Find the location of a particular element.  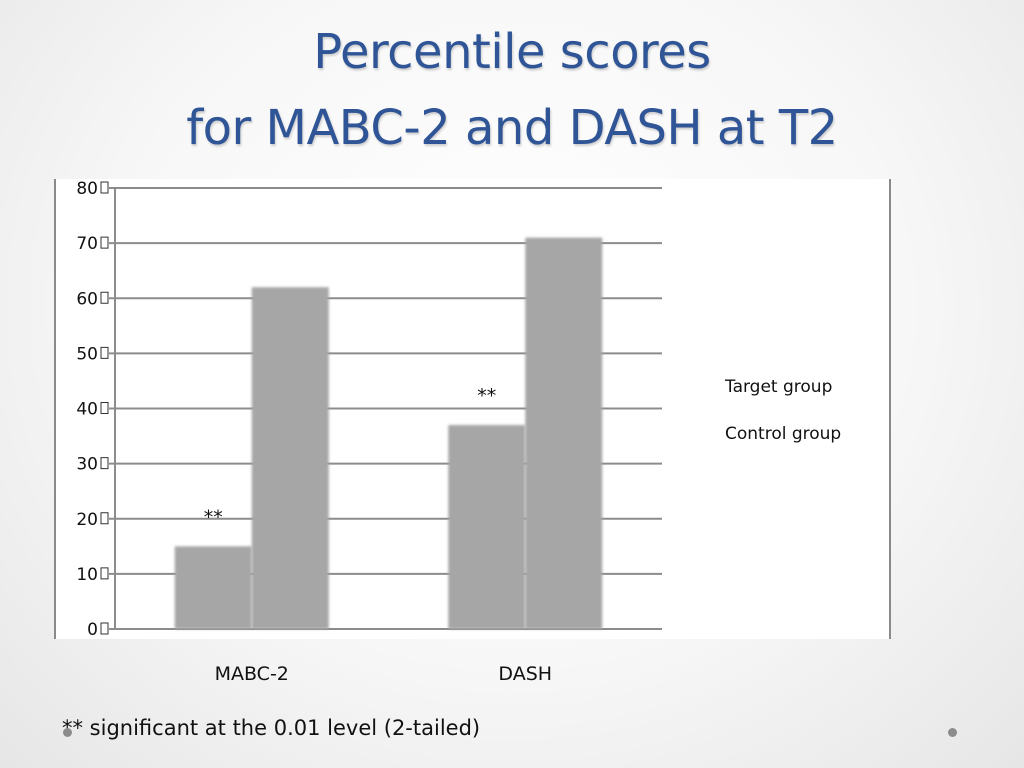

y-tick-label-70: 70 is located at coordinates (87, 244).